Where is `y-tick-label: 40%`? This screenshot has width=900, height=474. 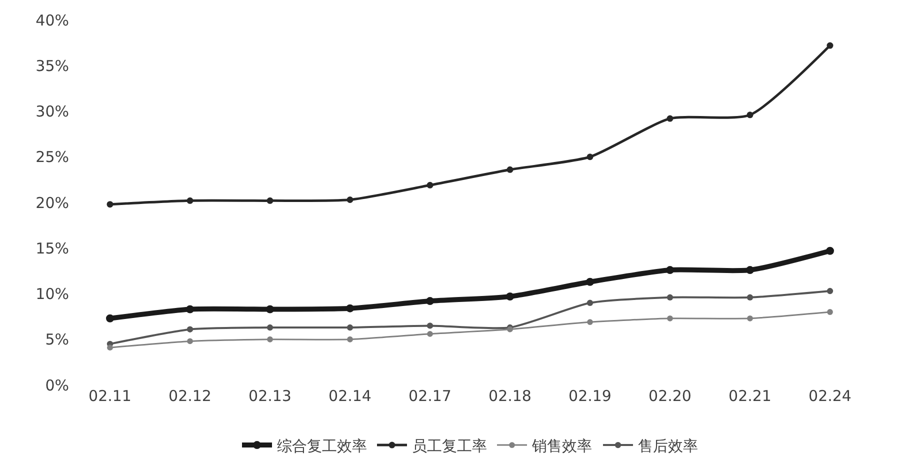
y-tick-label: 40% is located at coordinates (52, 20).